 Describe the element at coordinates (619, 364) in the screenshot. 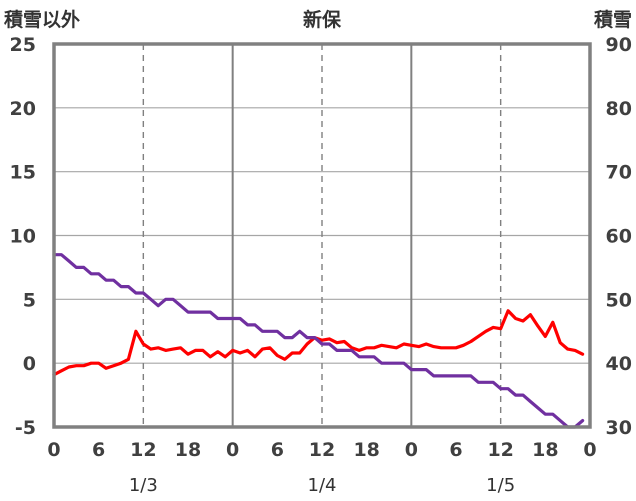

I see `right-y-tick-label: 40` at that location.